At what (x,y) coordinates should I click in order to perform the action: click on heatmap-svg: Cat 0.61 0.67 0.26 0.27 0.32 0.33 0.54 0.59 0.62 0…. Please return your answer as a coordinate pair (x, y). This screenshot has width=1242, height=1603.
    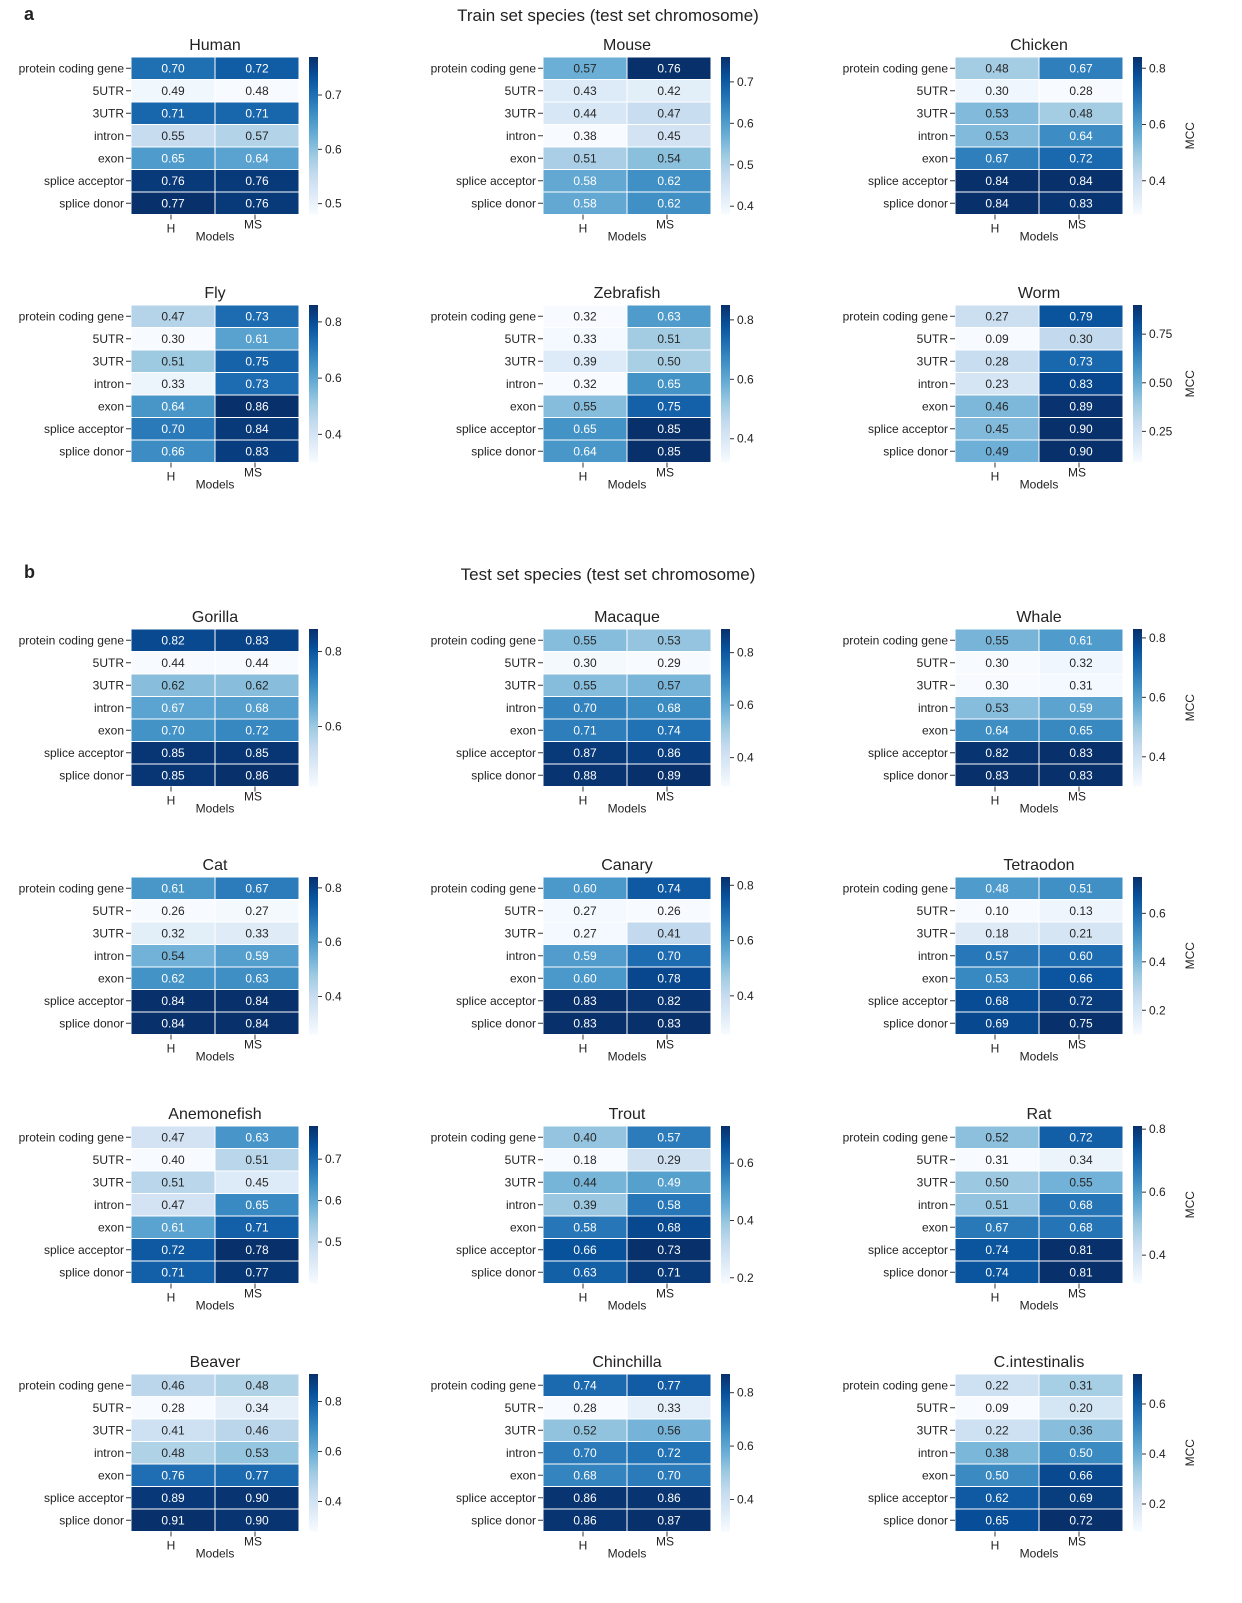
    Looking at the image, I should click on (180, 960).